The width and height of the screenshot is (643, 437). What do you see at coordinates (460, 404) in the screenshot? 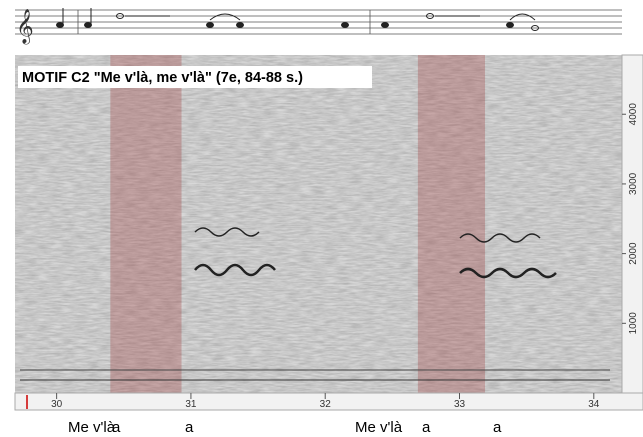
I see `time-tick-label: 33` at bounding box center [460, 404].